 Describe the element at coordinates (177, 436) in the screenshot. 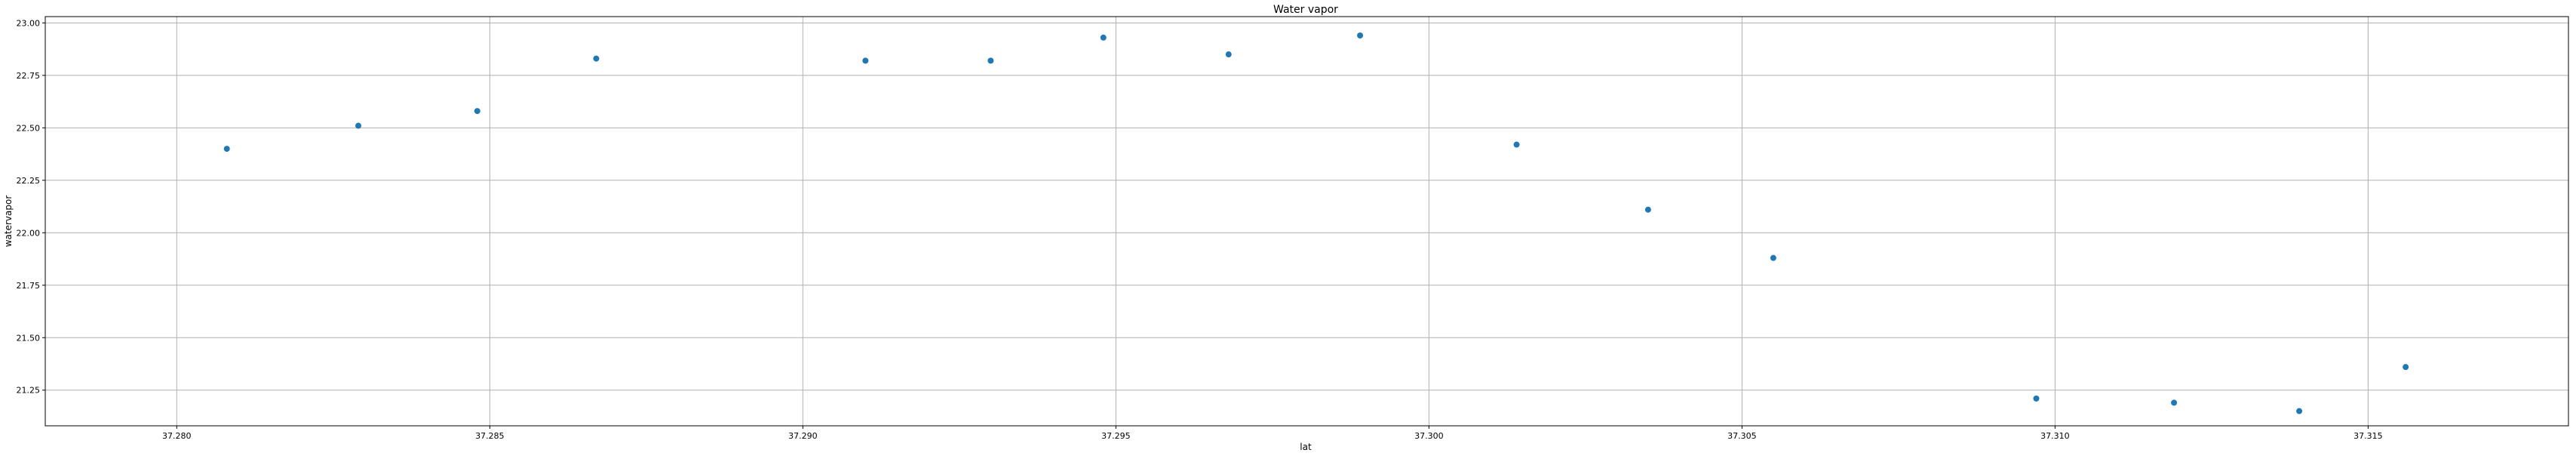

I see `x-tick-label: 37.280` at that location.